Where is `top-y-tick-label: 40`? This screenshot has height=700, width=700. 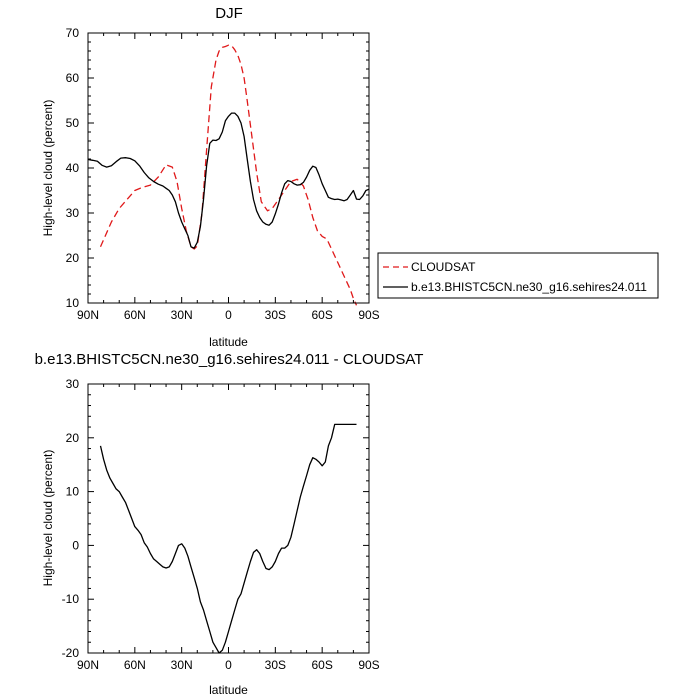 top-y-tick-label: 40 is located at coordinates (73, 168).